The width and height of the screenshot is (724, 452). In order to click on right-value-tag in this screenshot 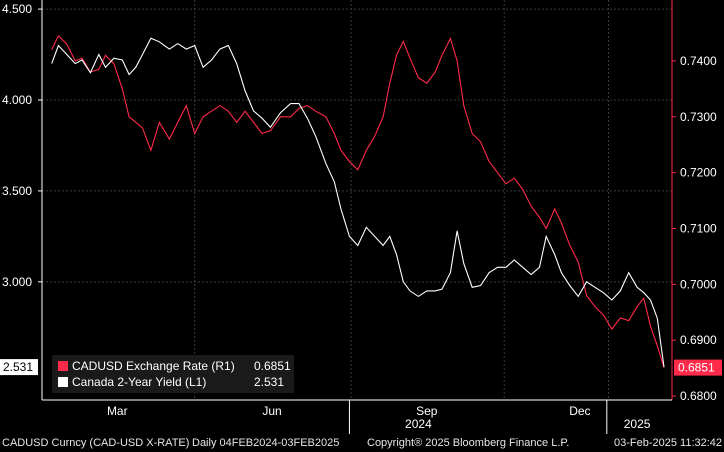, I will do `click(698, 367)`.